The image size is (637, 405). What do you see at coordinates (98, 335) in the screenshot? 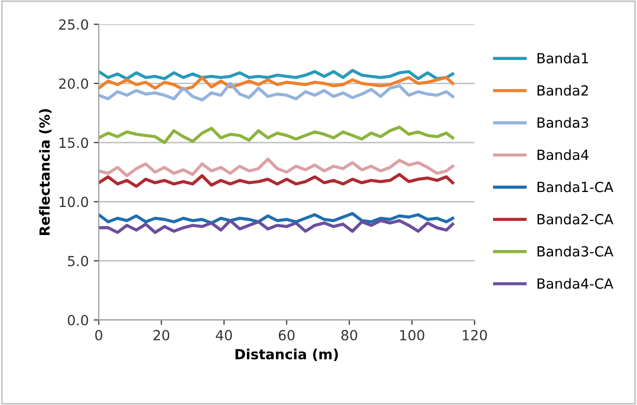
I see `x-tick-label: 0` at bounding box center [98, 335].